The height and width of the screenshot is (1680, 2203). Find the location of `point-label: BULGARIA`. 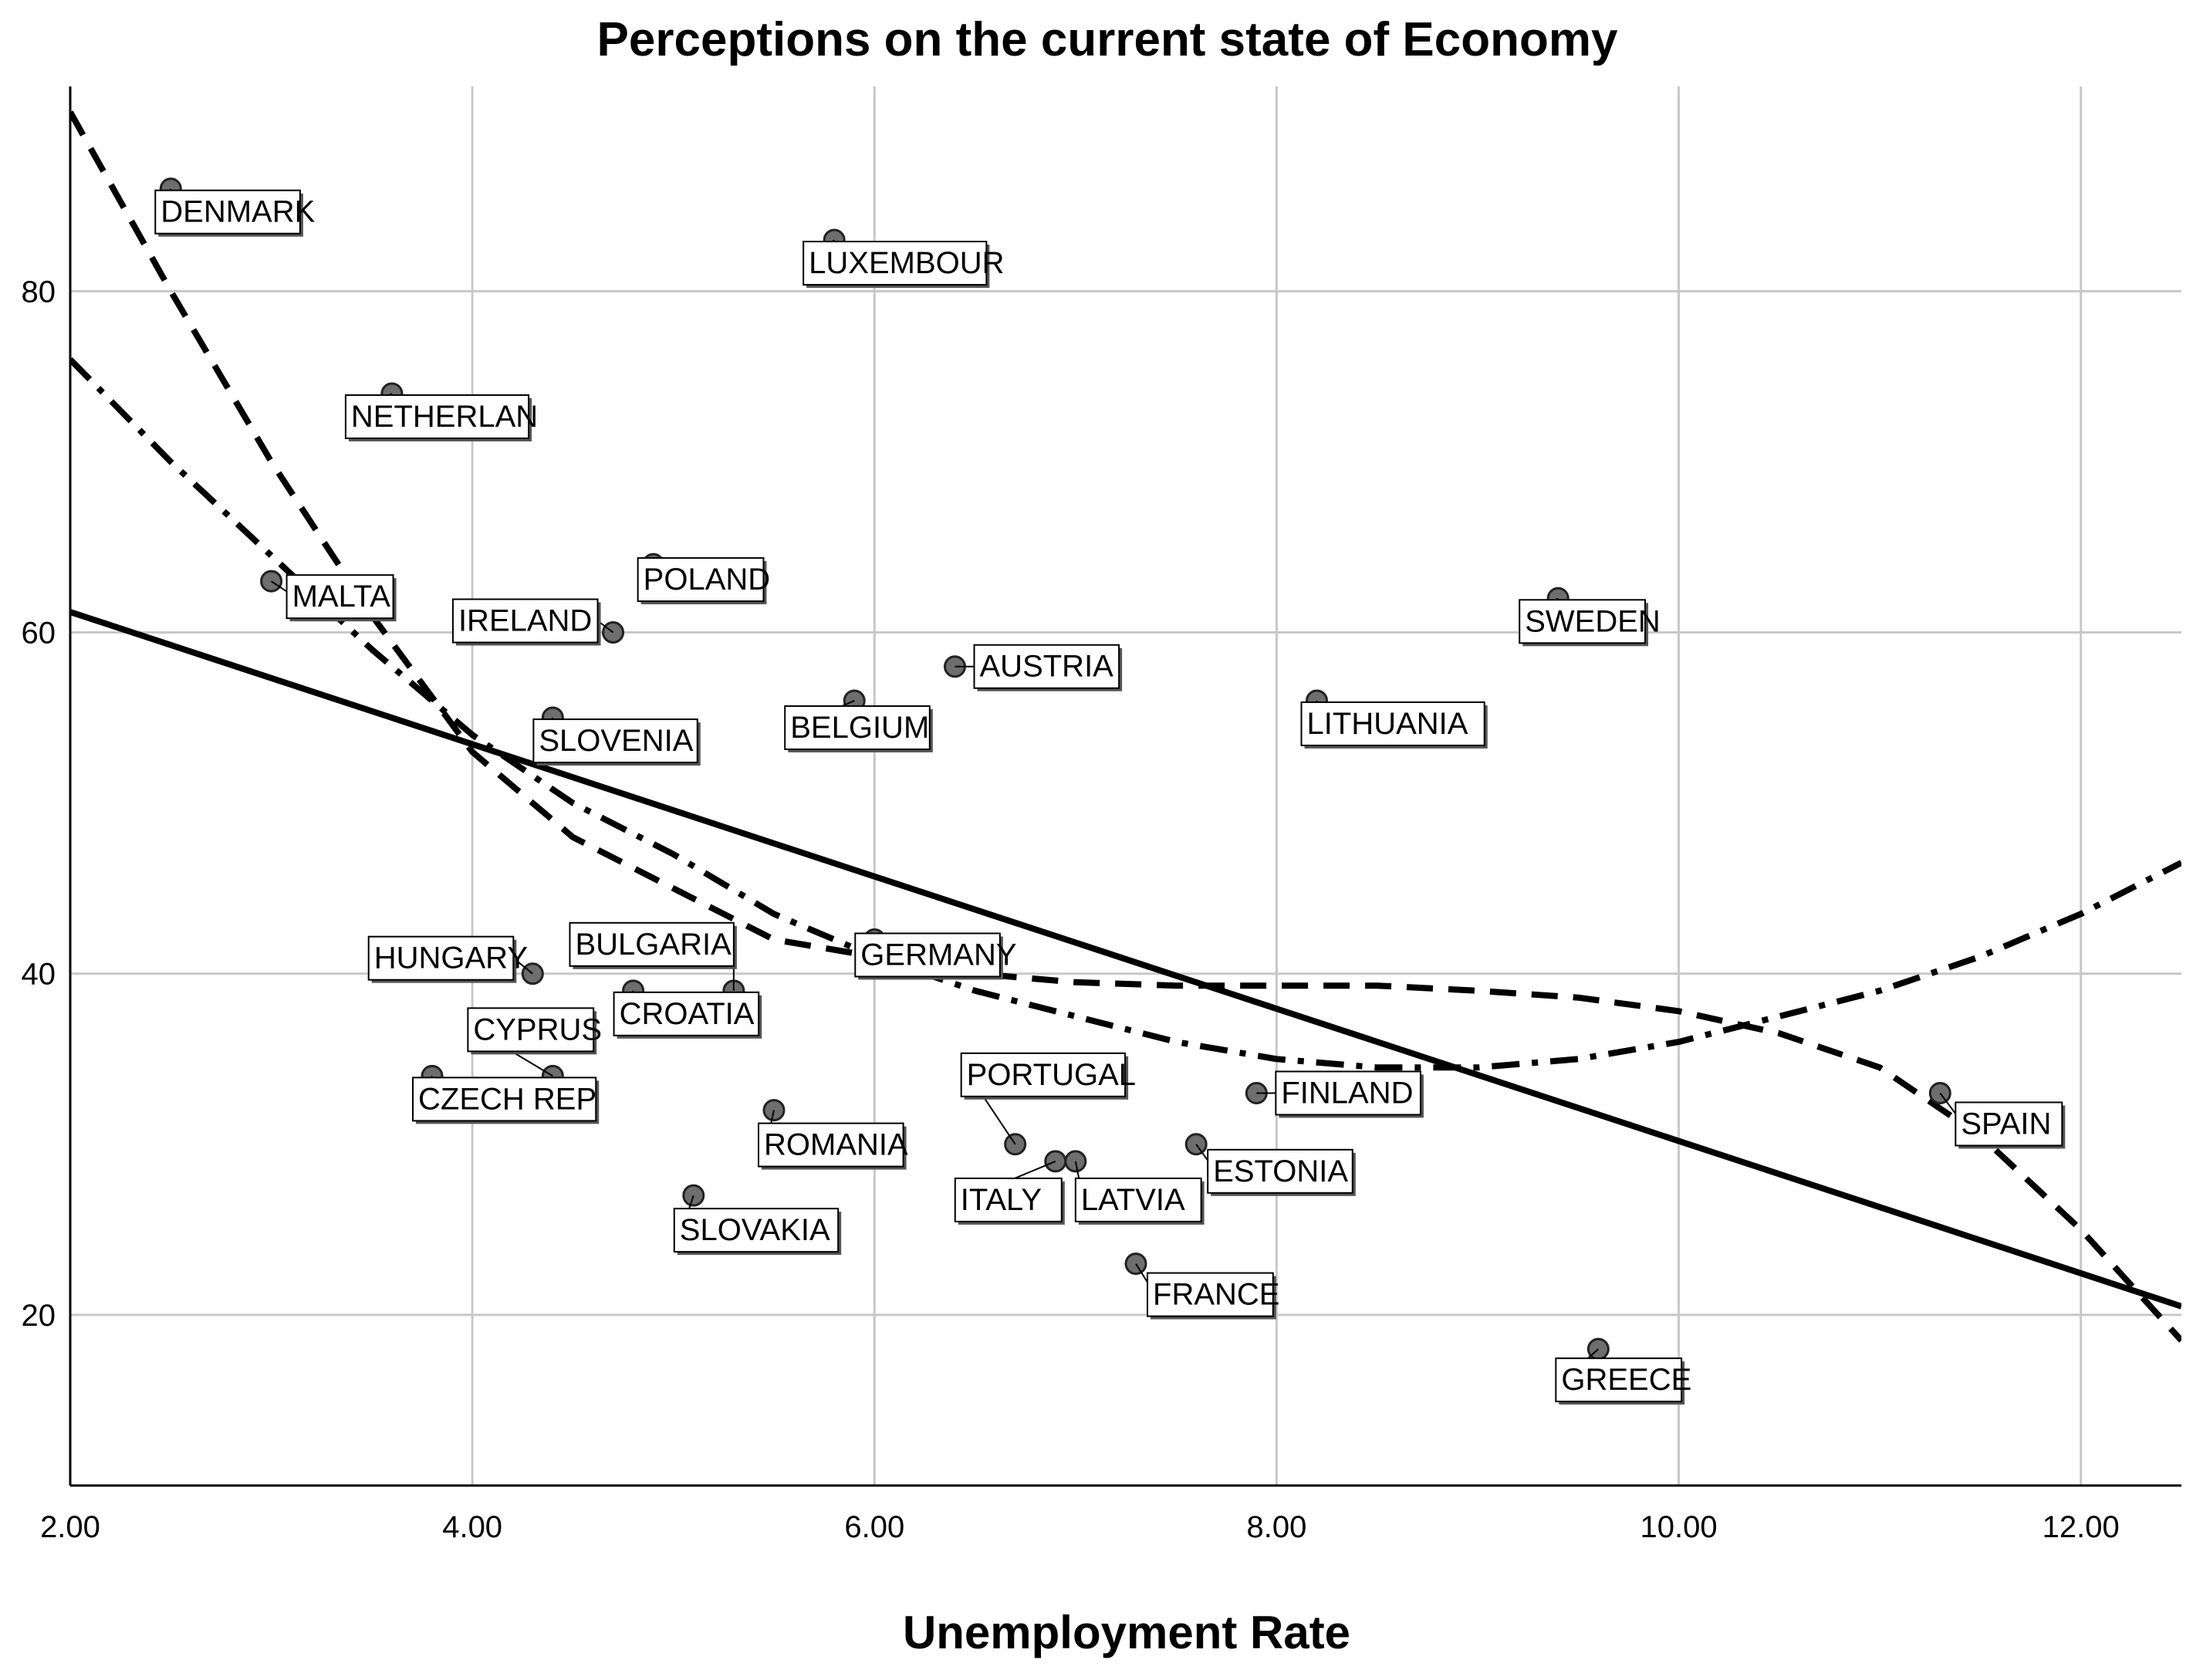

point-label: BULGARIA is located at coordinates (653, 945).